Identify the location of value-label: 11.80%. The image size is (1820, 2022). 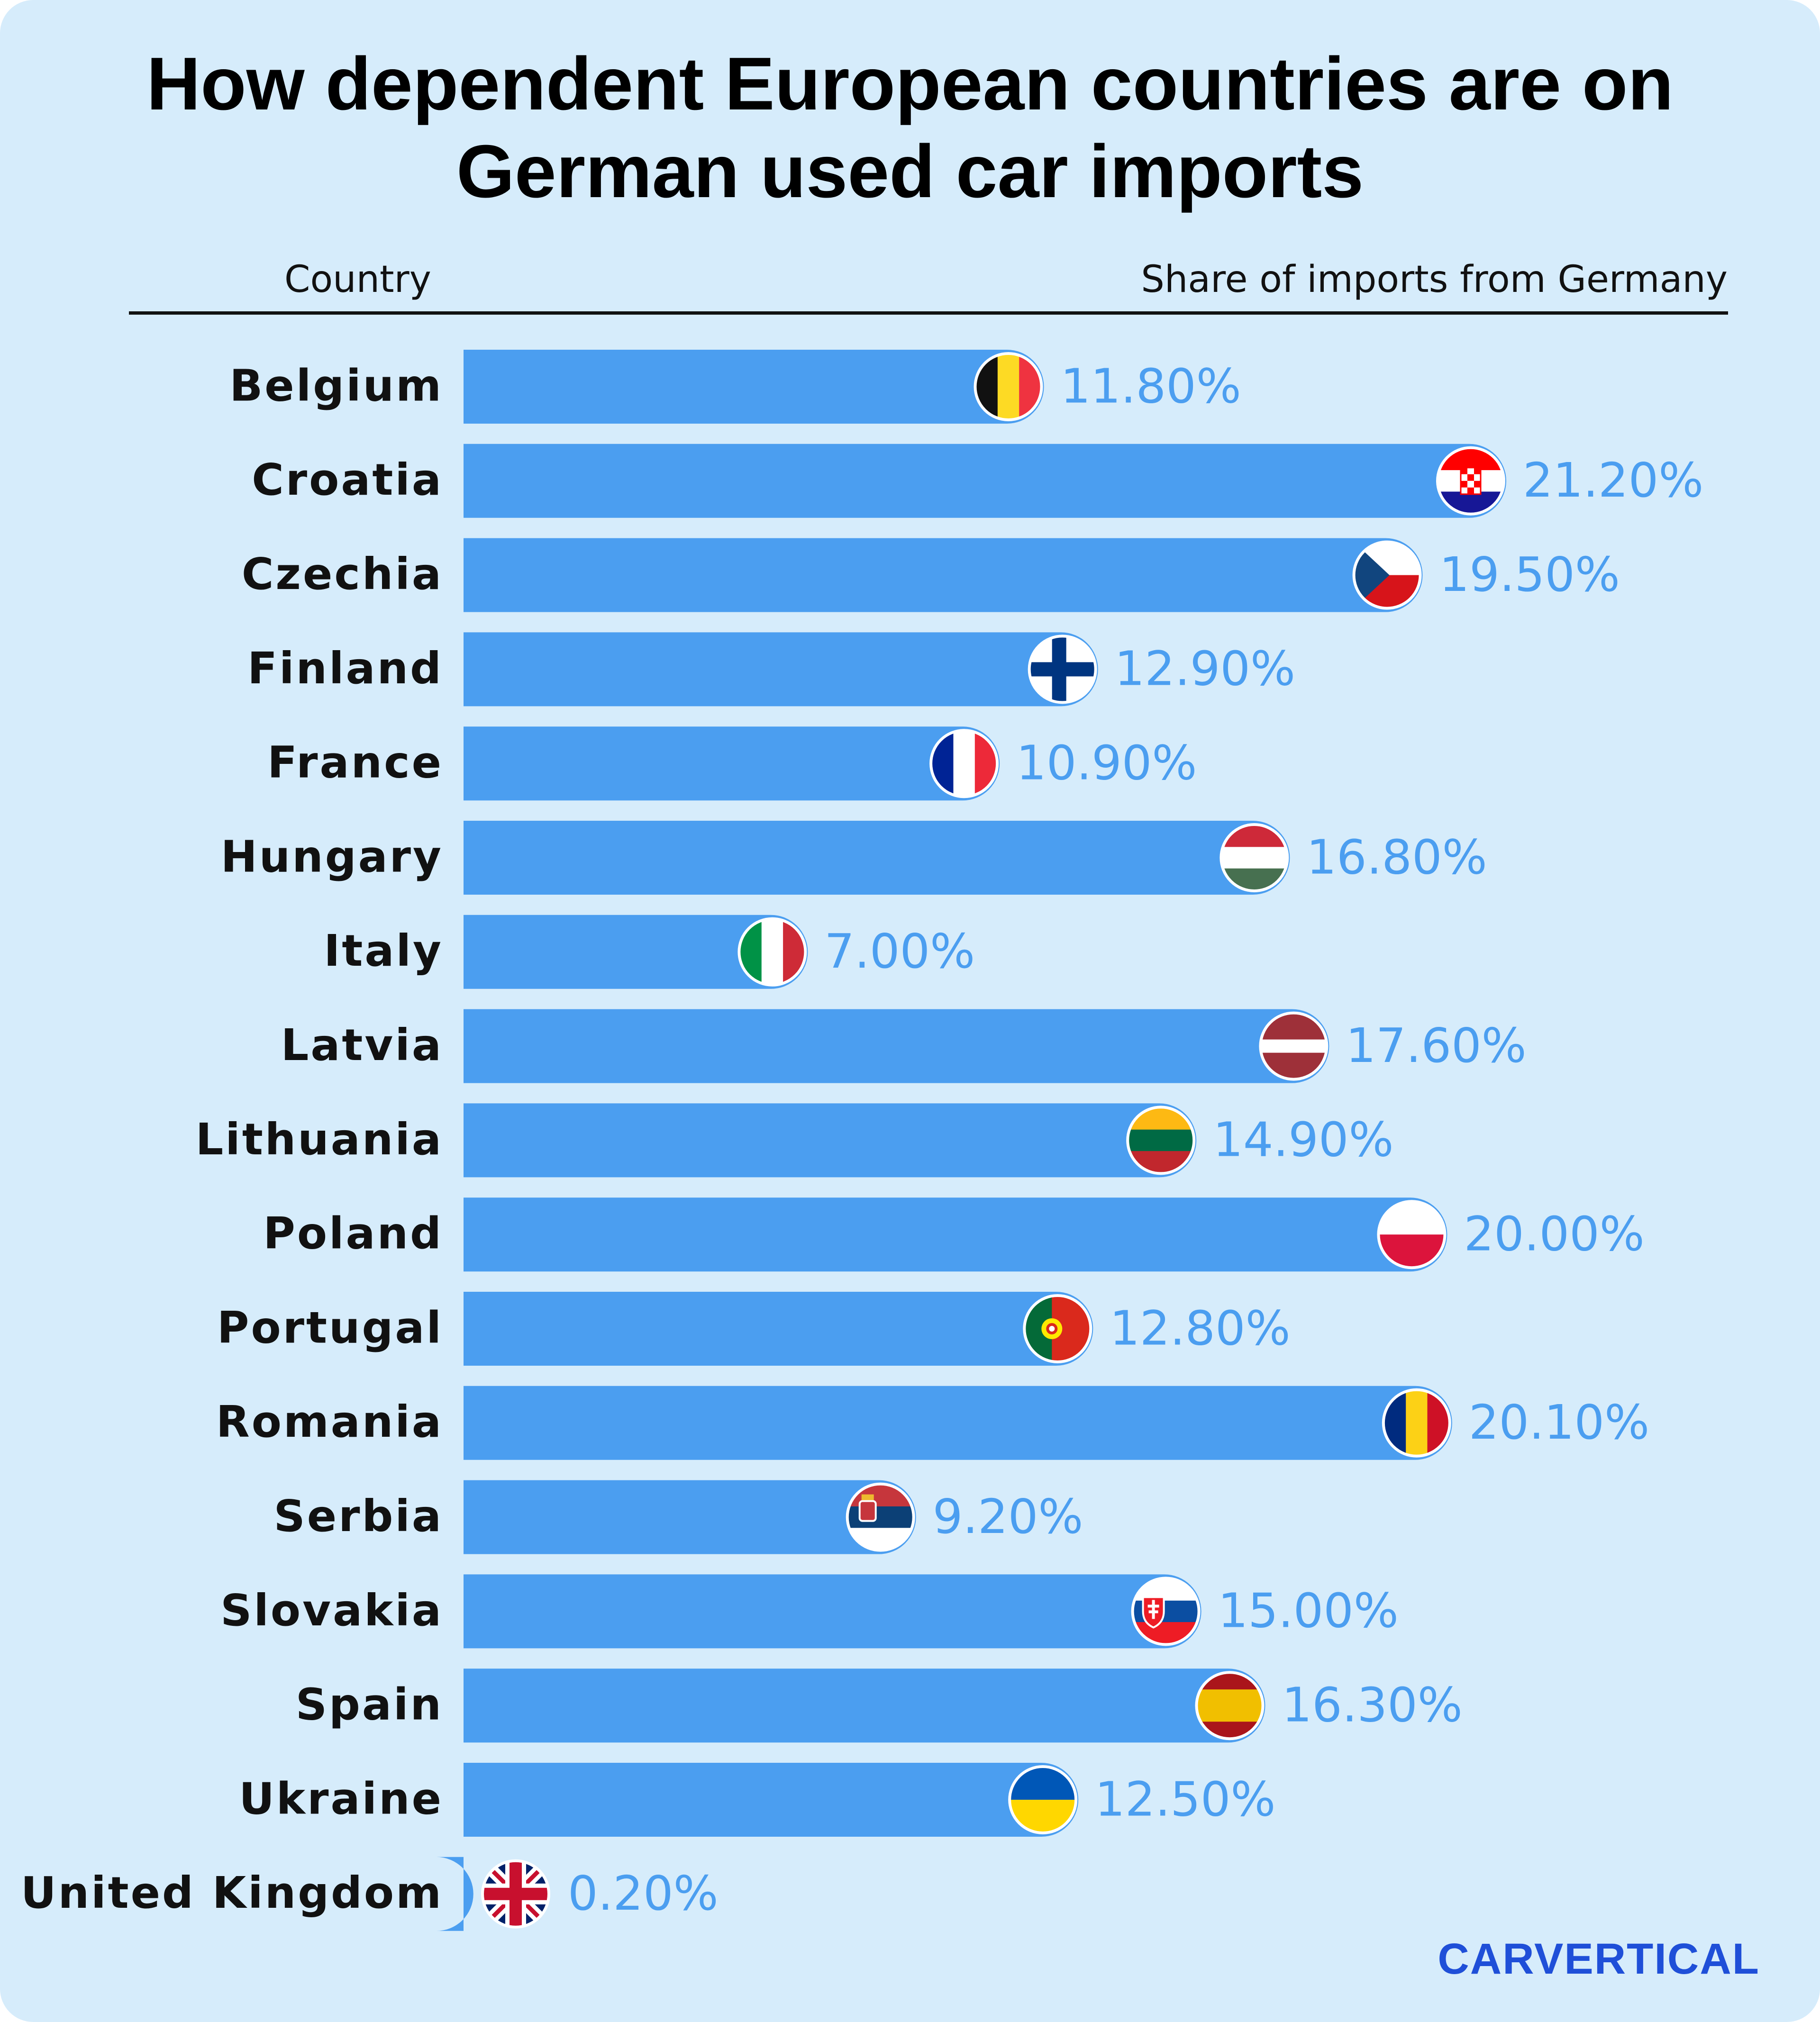
(1151, 386).